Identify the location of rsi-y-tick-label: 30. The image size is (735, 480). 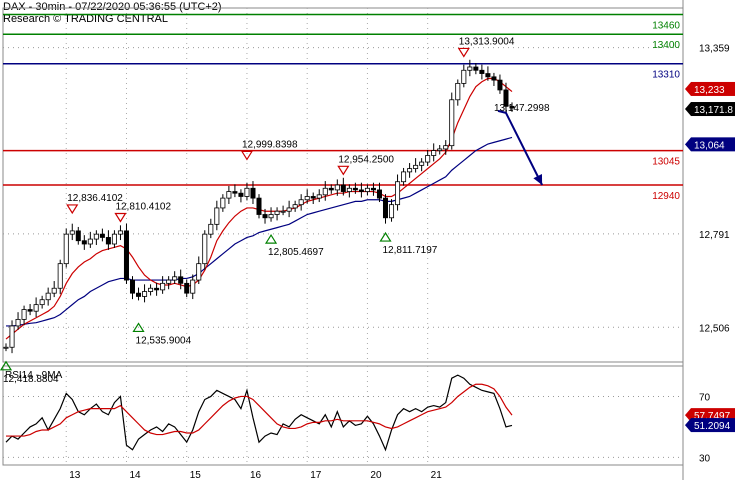
(705, 458).